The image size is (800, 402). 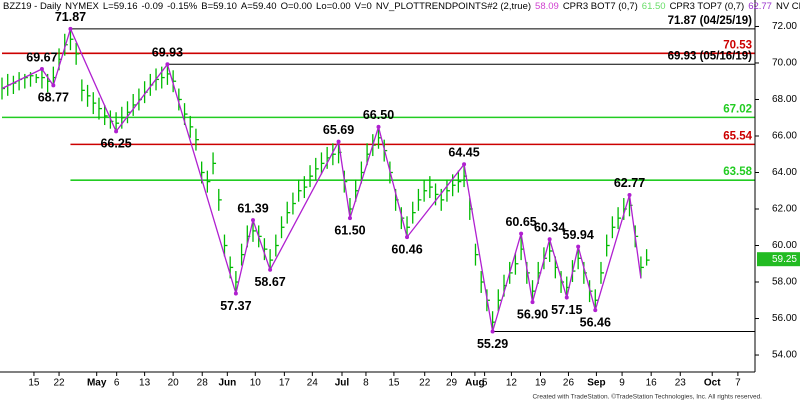 What do you see at coordinates (652, 383) in the screenshot?
I see `x-tick-label: 16` at bounding box center [652, 383].